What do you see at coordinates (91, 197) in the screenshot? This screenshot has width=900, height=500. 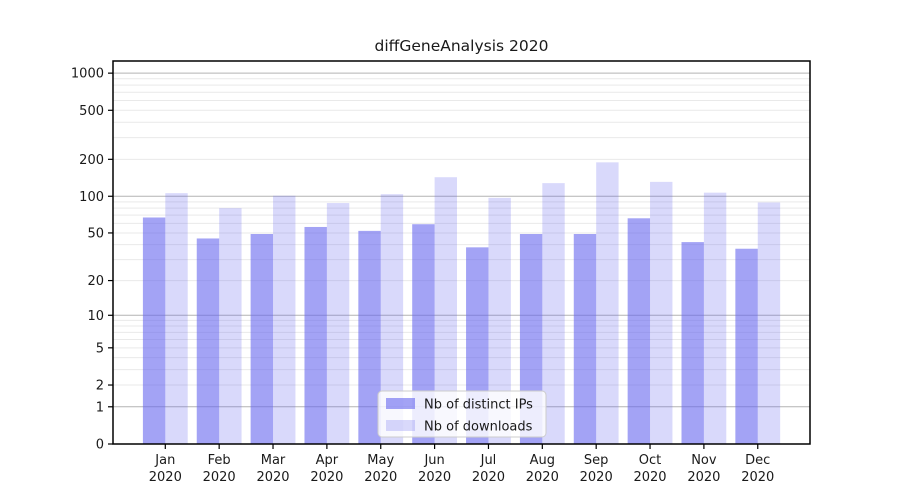 I see `y-tick-label: 100` at bounding box center [91, 197].